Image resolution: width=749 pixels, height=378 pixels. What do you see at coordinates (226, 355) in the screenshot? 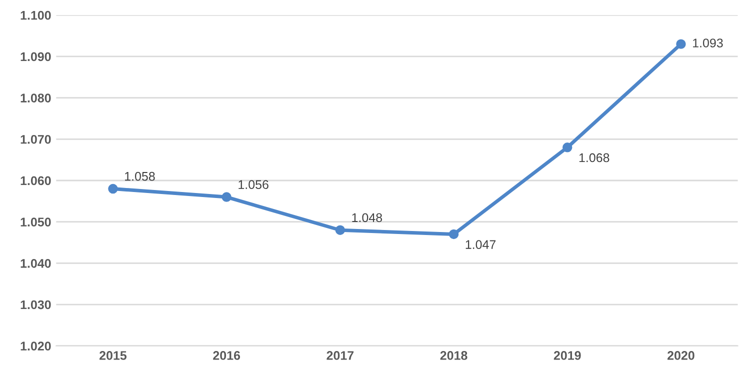
I see `x-tick-label: 2016` at bounding box center [226, 355].